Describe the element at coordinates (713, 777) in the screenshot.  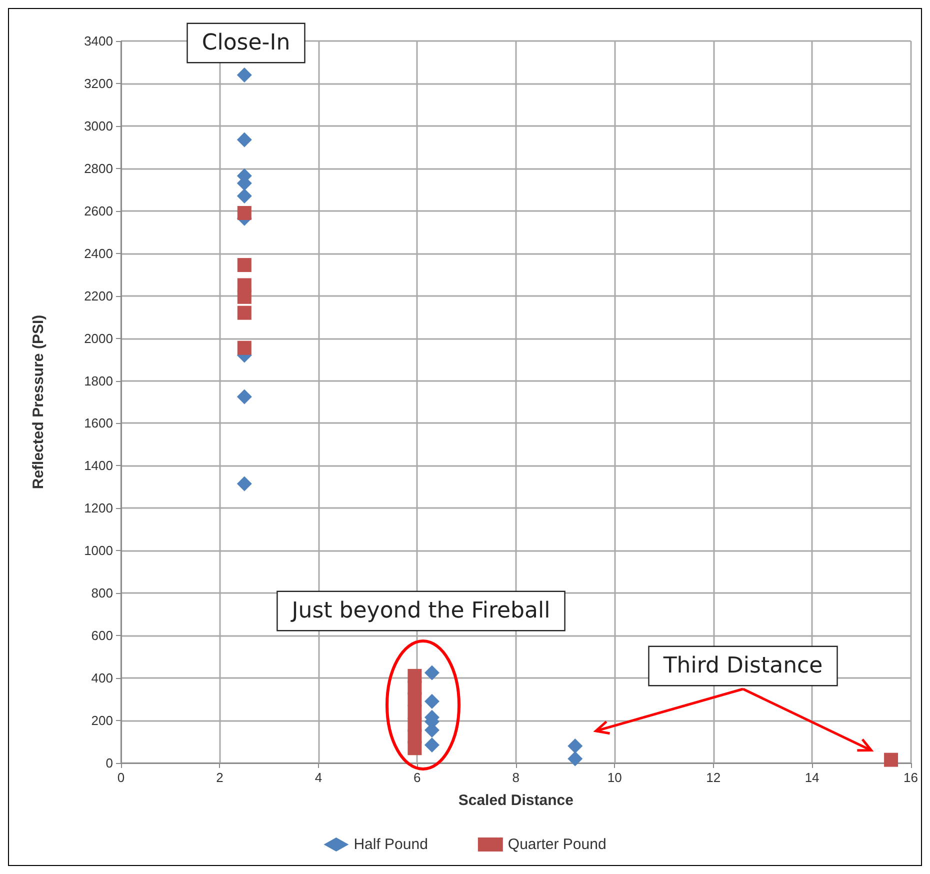
I see `x-tick-label: 12` at that location.